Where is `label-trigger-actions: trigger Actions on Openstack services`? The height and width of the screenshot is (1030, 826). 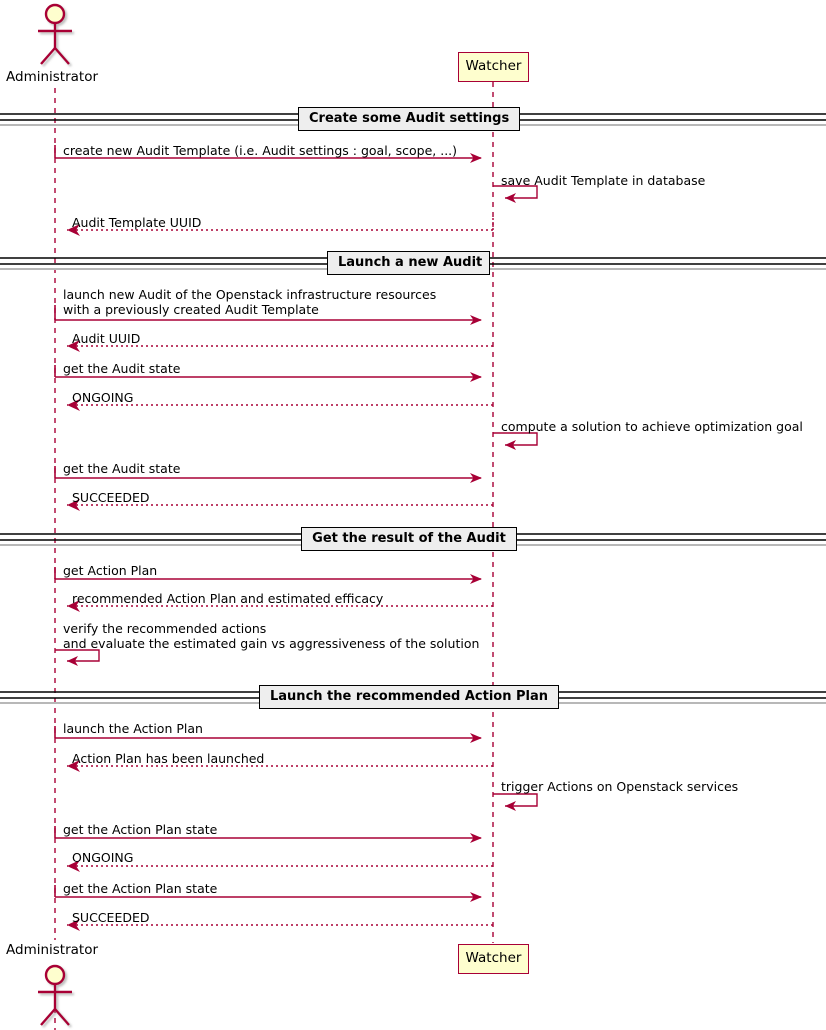 label-trigger-actions: trigger Actions on Openstack services is located at coordinates (620, 786).